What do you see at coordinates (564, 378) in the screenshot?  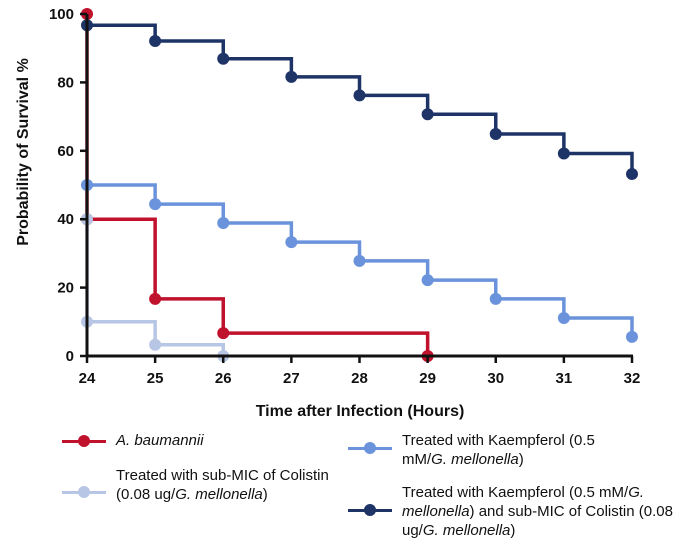 I see `x-tick-label-7: 31` at bounding box center [564, 378].